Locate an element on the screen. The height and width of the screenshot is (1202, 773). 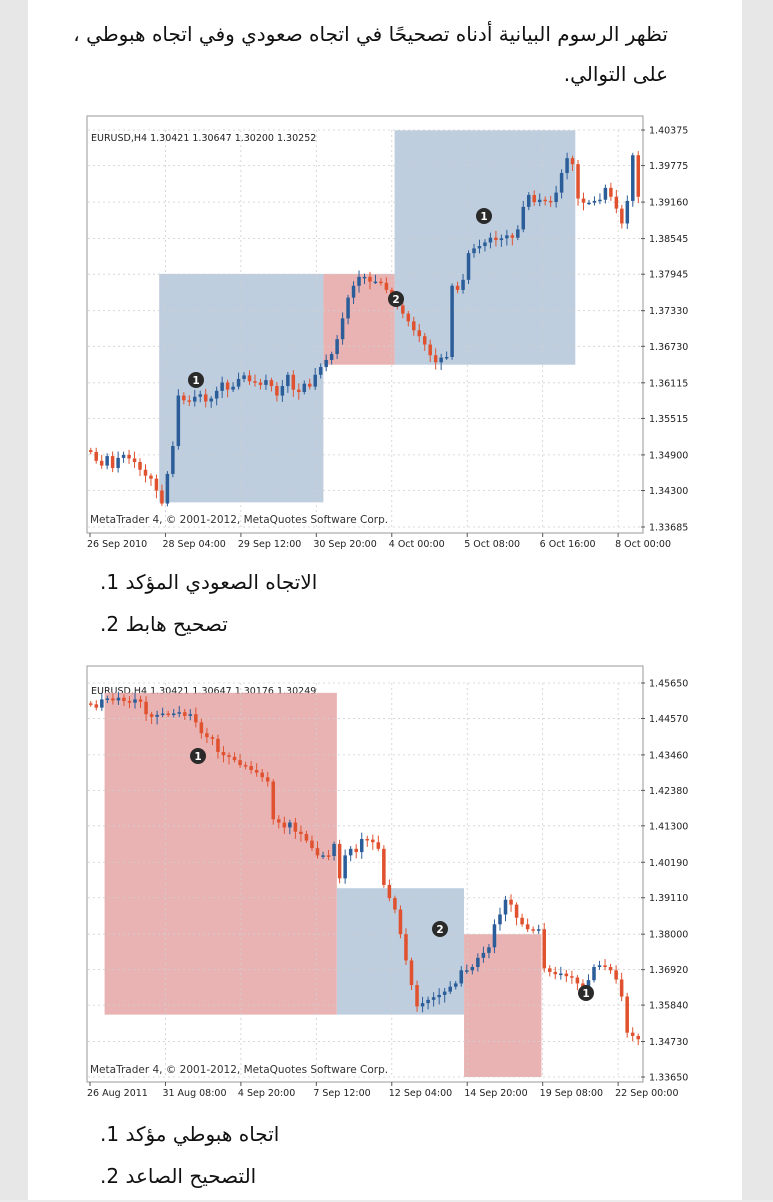
x-tick-label: 19 Sep 08:00 is located at coordinates (571, 1093).